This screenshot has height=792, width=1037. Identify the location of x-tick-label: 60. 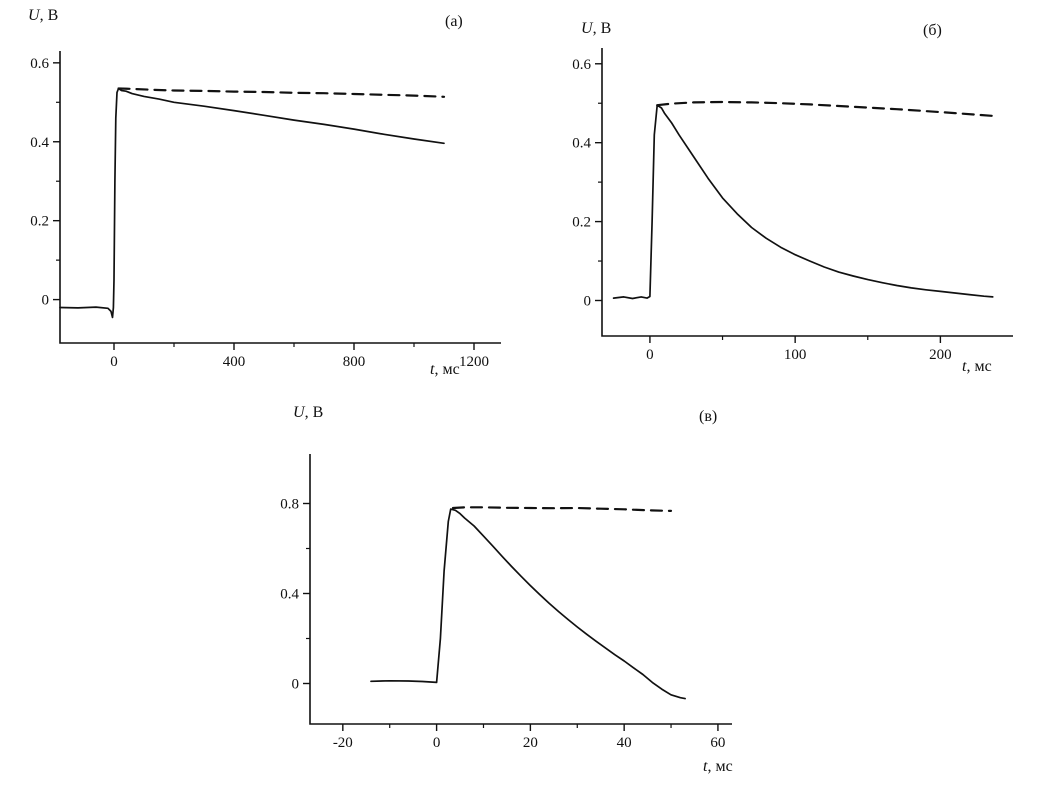
(717, 743).